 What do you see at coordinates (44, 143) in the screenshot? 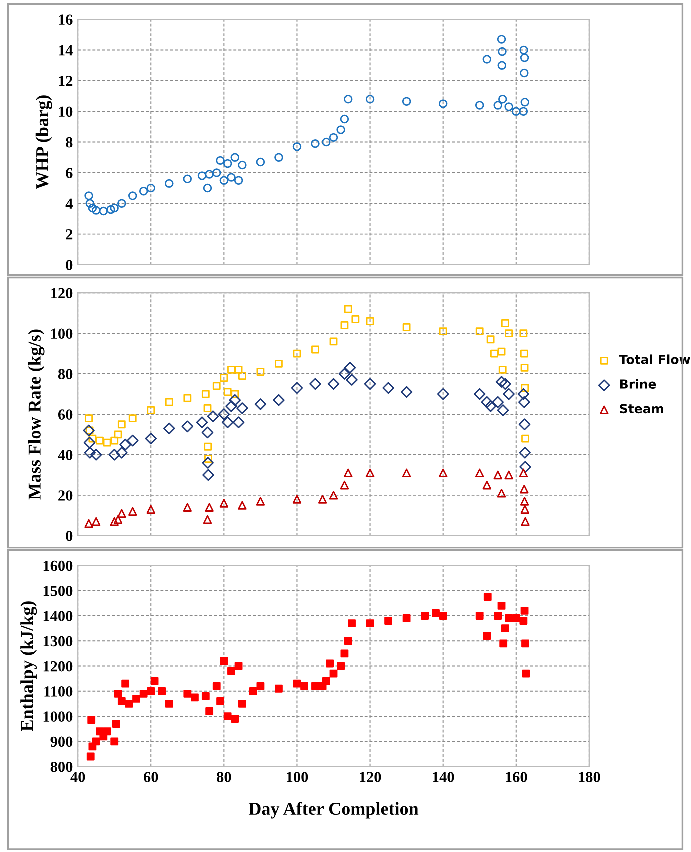
I see `y-axis-title: WHP (barg)` at bounding box center [44, 143].